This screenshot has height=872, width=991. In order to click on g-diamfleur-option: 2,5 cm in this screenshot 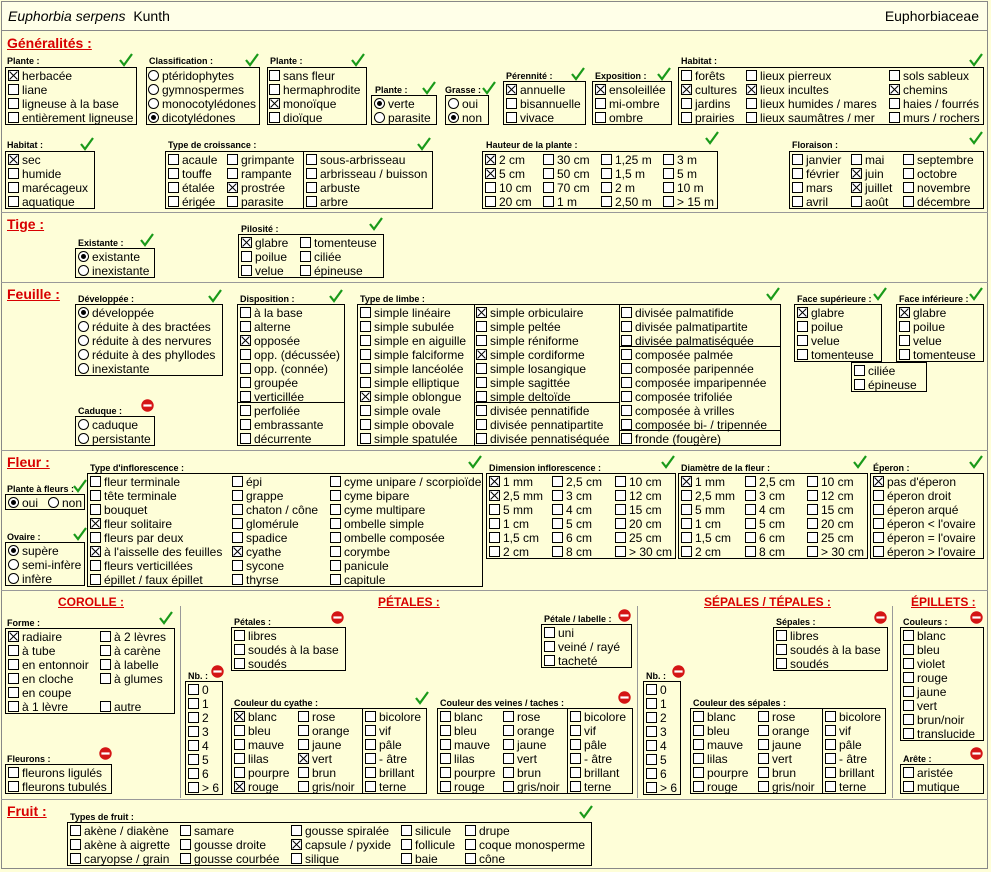, I will do `click(770, 482)`.